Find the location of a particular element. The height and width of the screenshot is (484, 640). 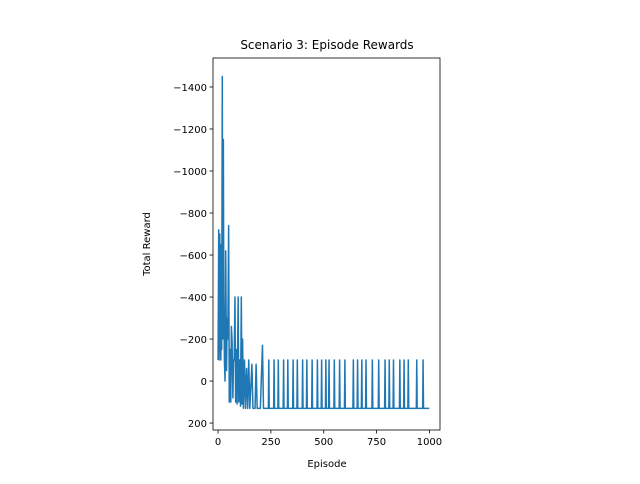

y-axis-label: Total Reward is located at coordinates (147, 244).